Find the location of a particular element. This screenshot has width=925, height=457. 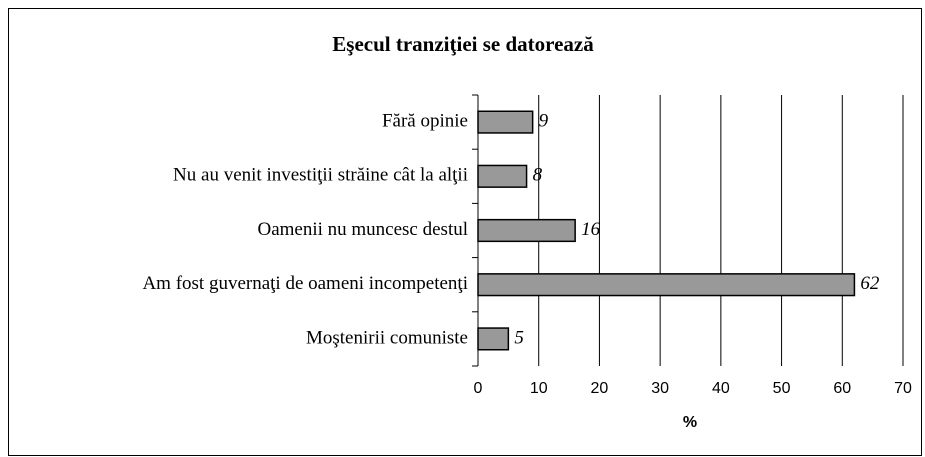

y-tick-label: Oamenii nu muncesc destul is located at coordinates (362, 229).